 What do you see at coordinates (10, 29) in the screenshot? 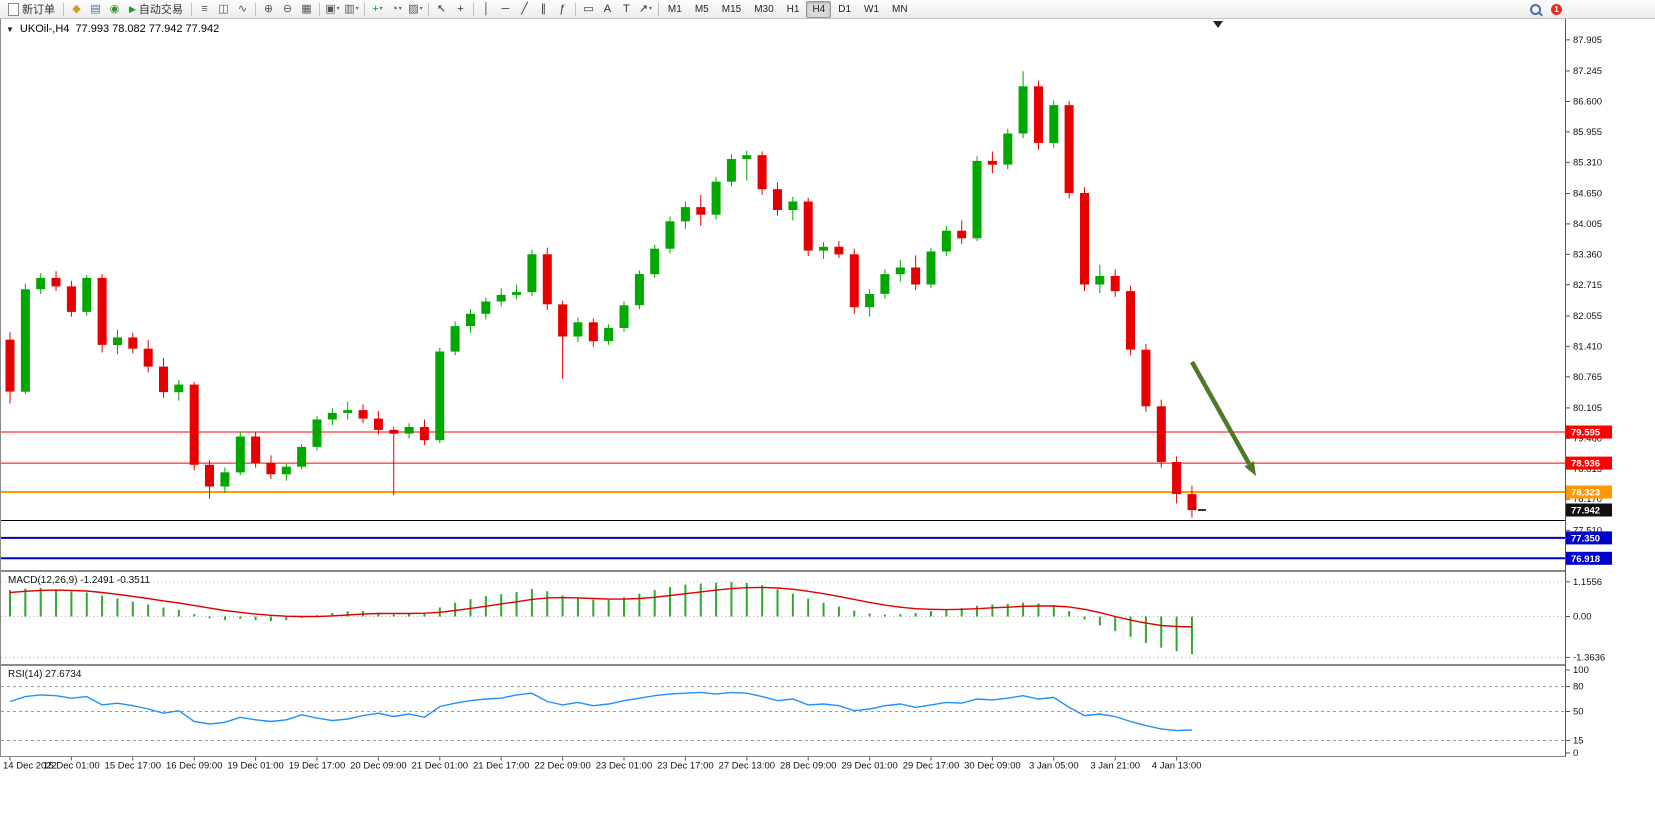
I see `one-click-trading-icon: ▼` at bounding box center [10, 29].